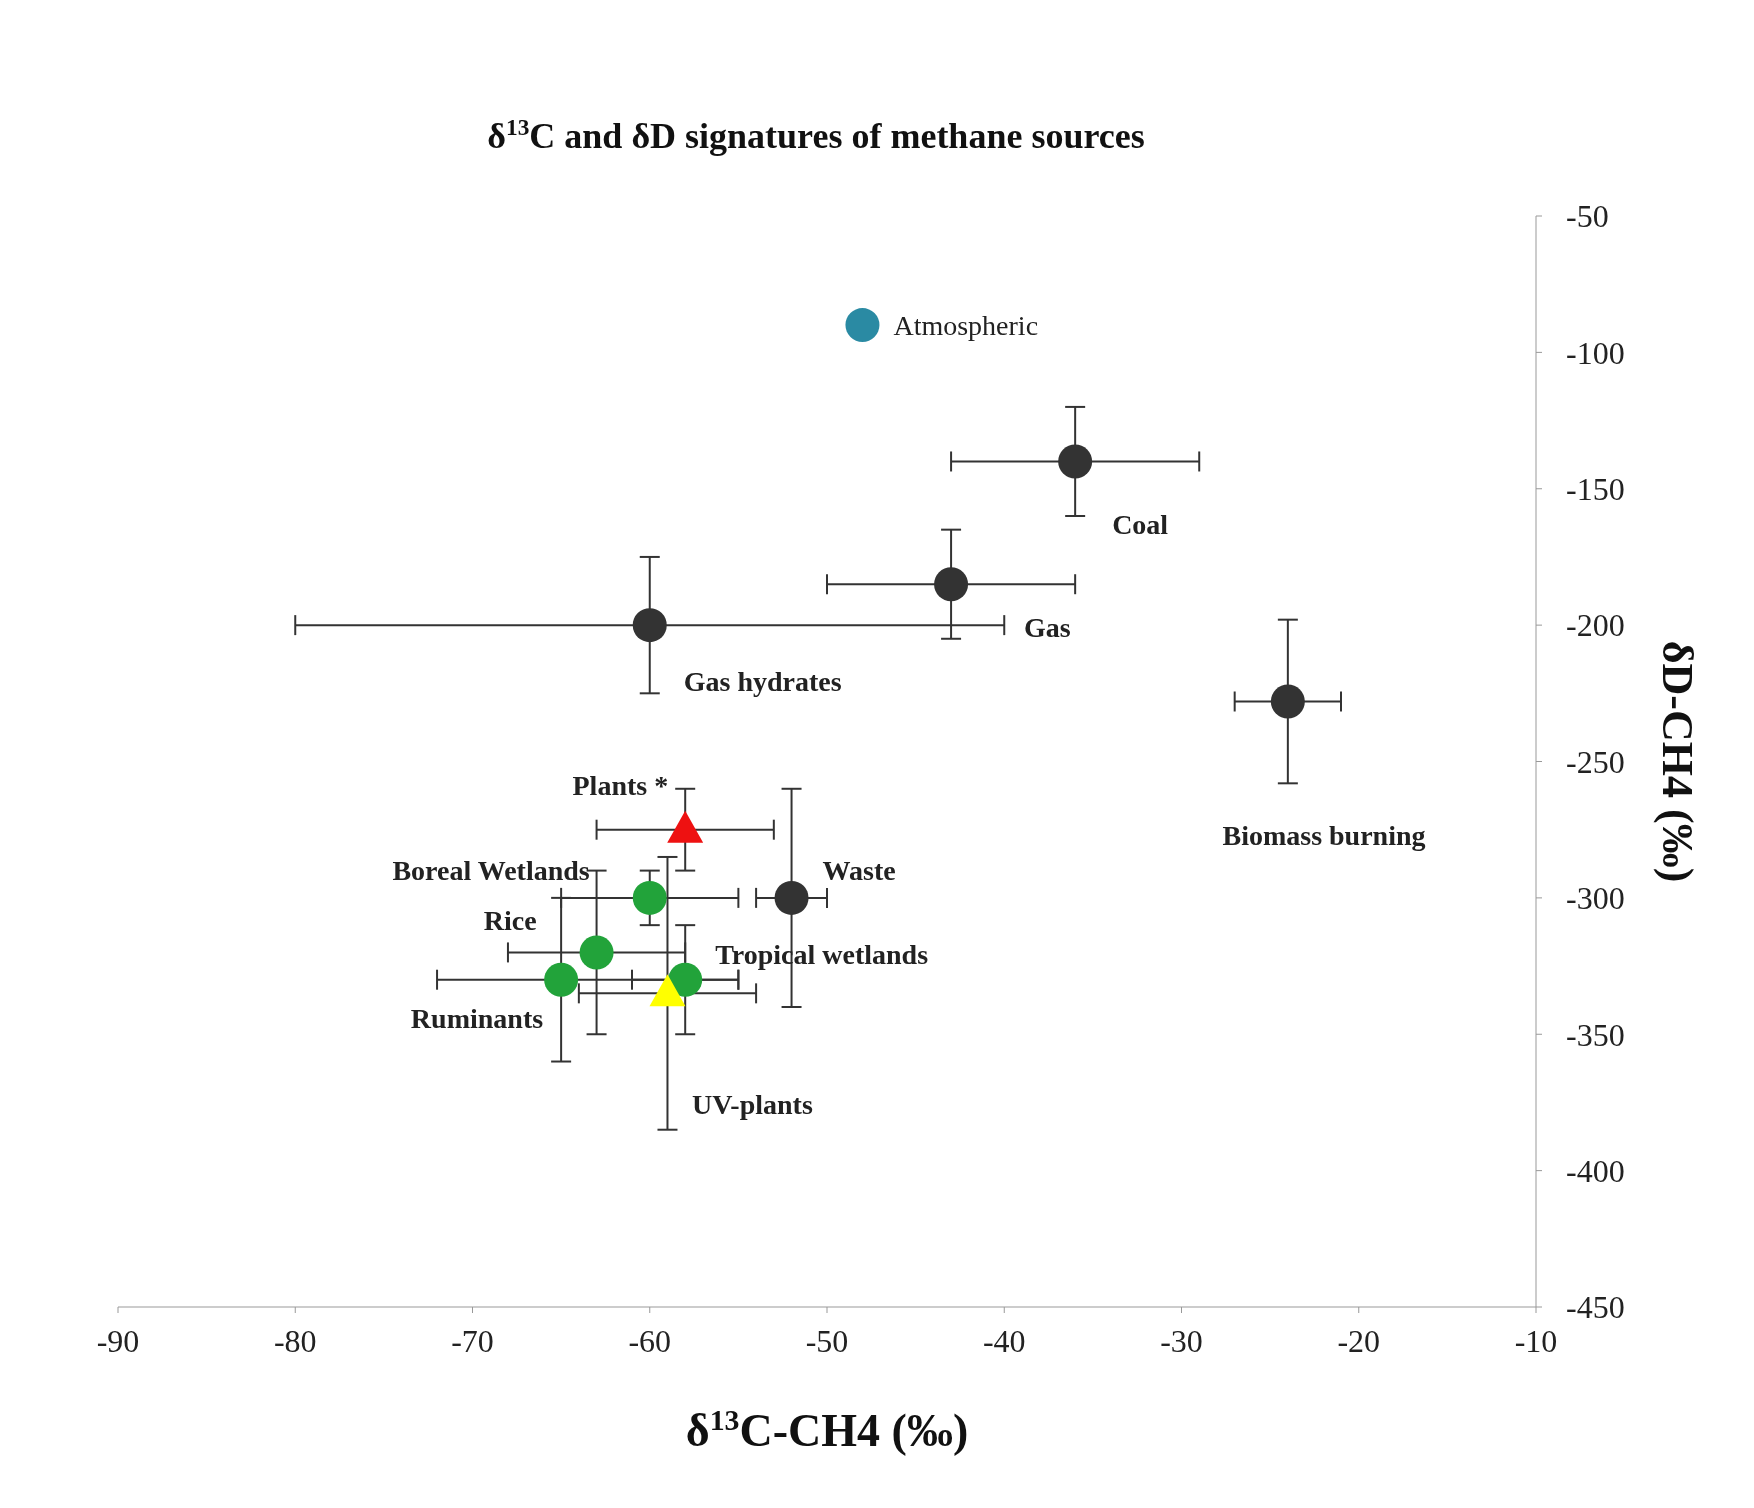  Describe the element at coordinates (1140, 524) in the screenshot. I see `annotation: Coal` at that location.